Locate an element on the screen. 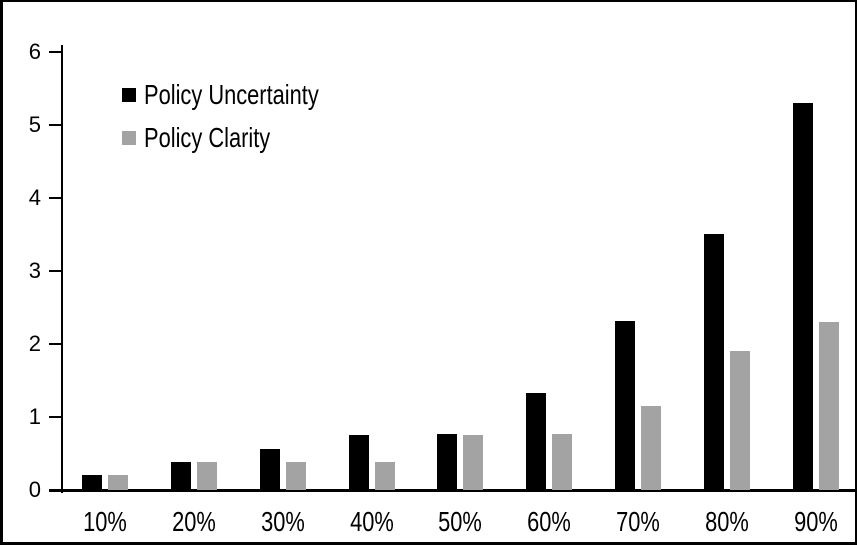 This screenshot has width=857, height=545. bar-policy-uncertainty-70- is located at coordinates (625, 405).